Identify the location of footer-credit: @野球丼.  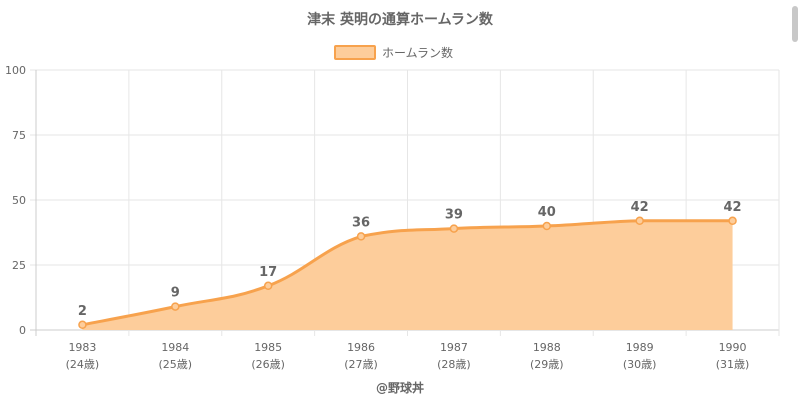
(400, 387).